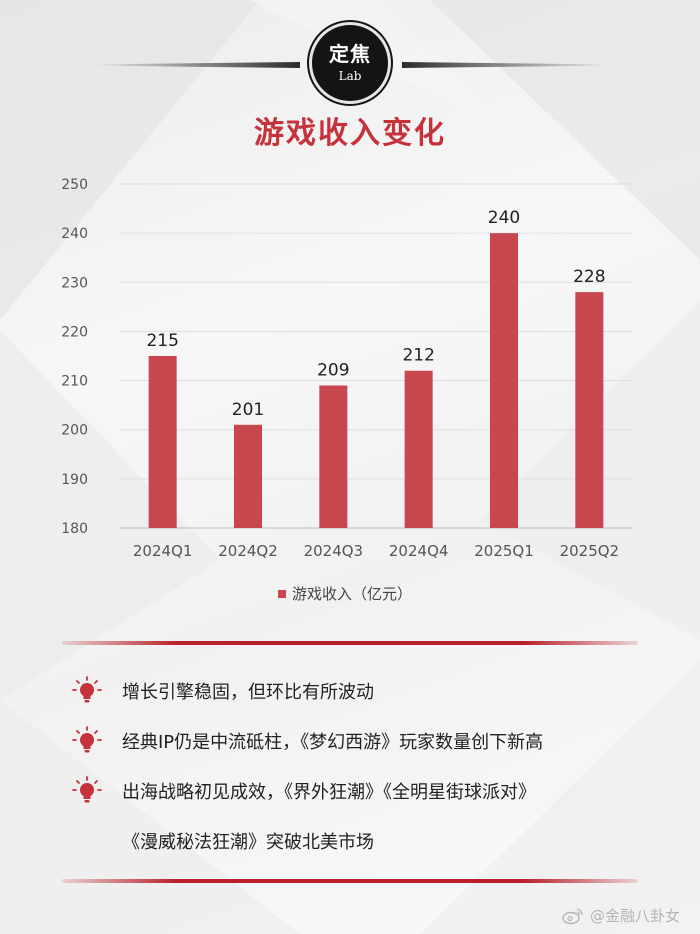 The width and height of the screenshot is (700, 934). Describe the element at coordinates (248, 842) in the screenshot. I see `bullet-continuation: 《漫威秘法狂潮》突破北美市场` at that location.